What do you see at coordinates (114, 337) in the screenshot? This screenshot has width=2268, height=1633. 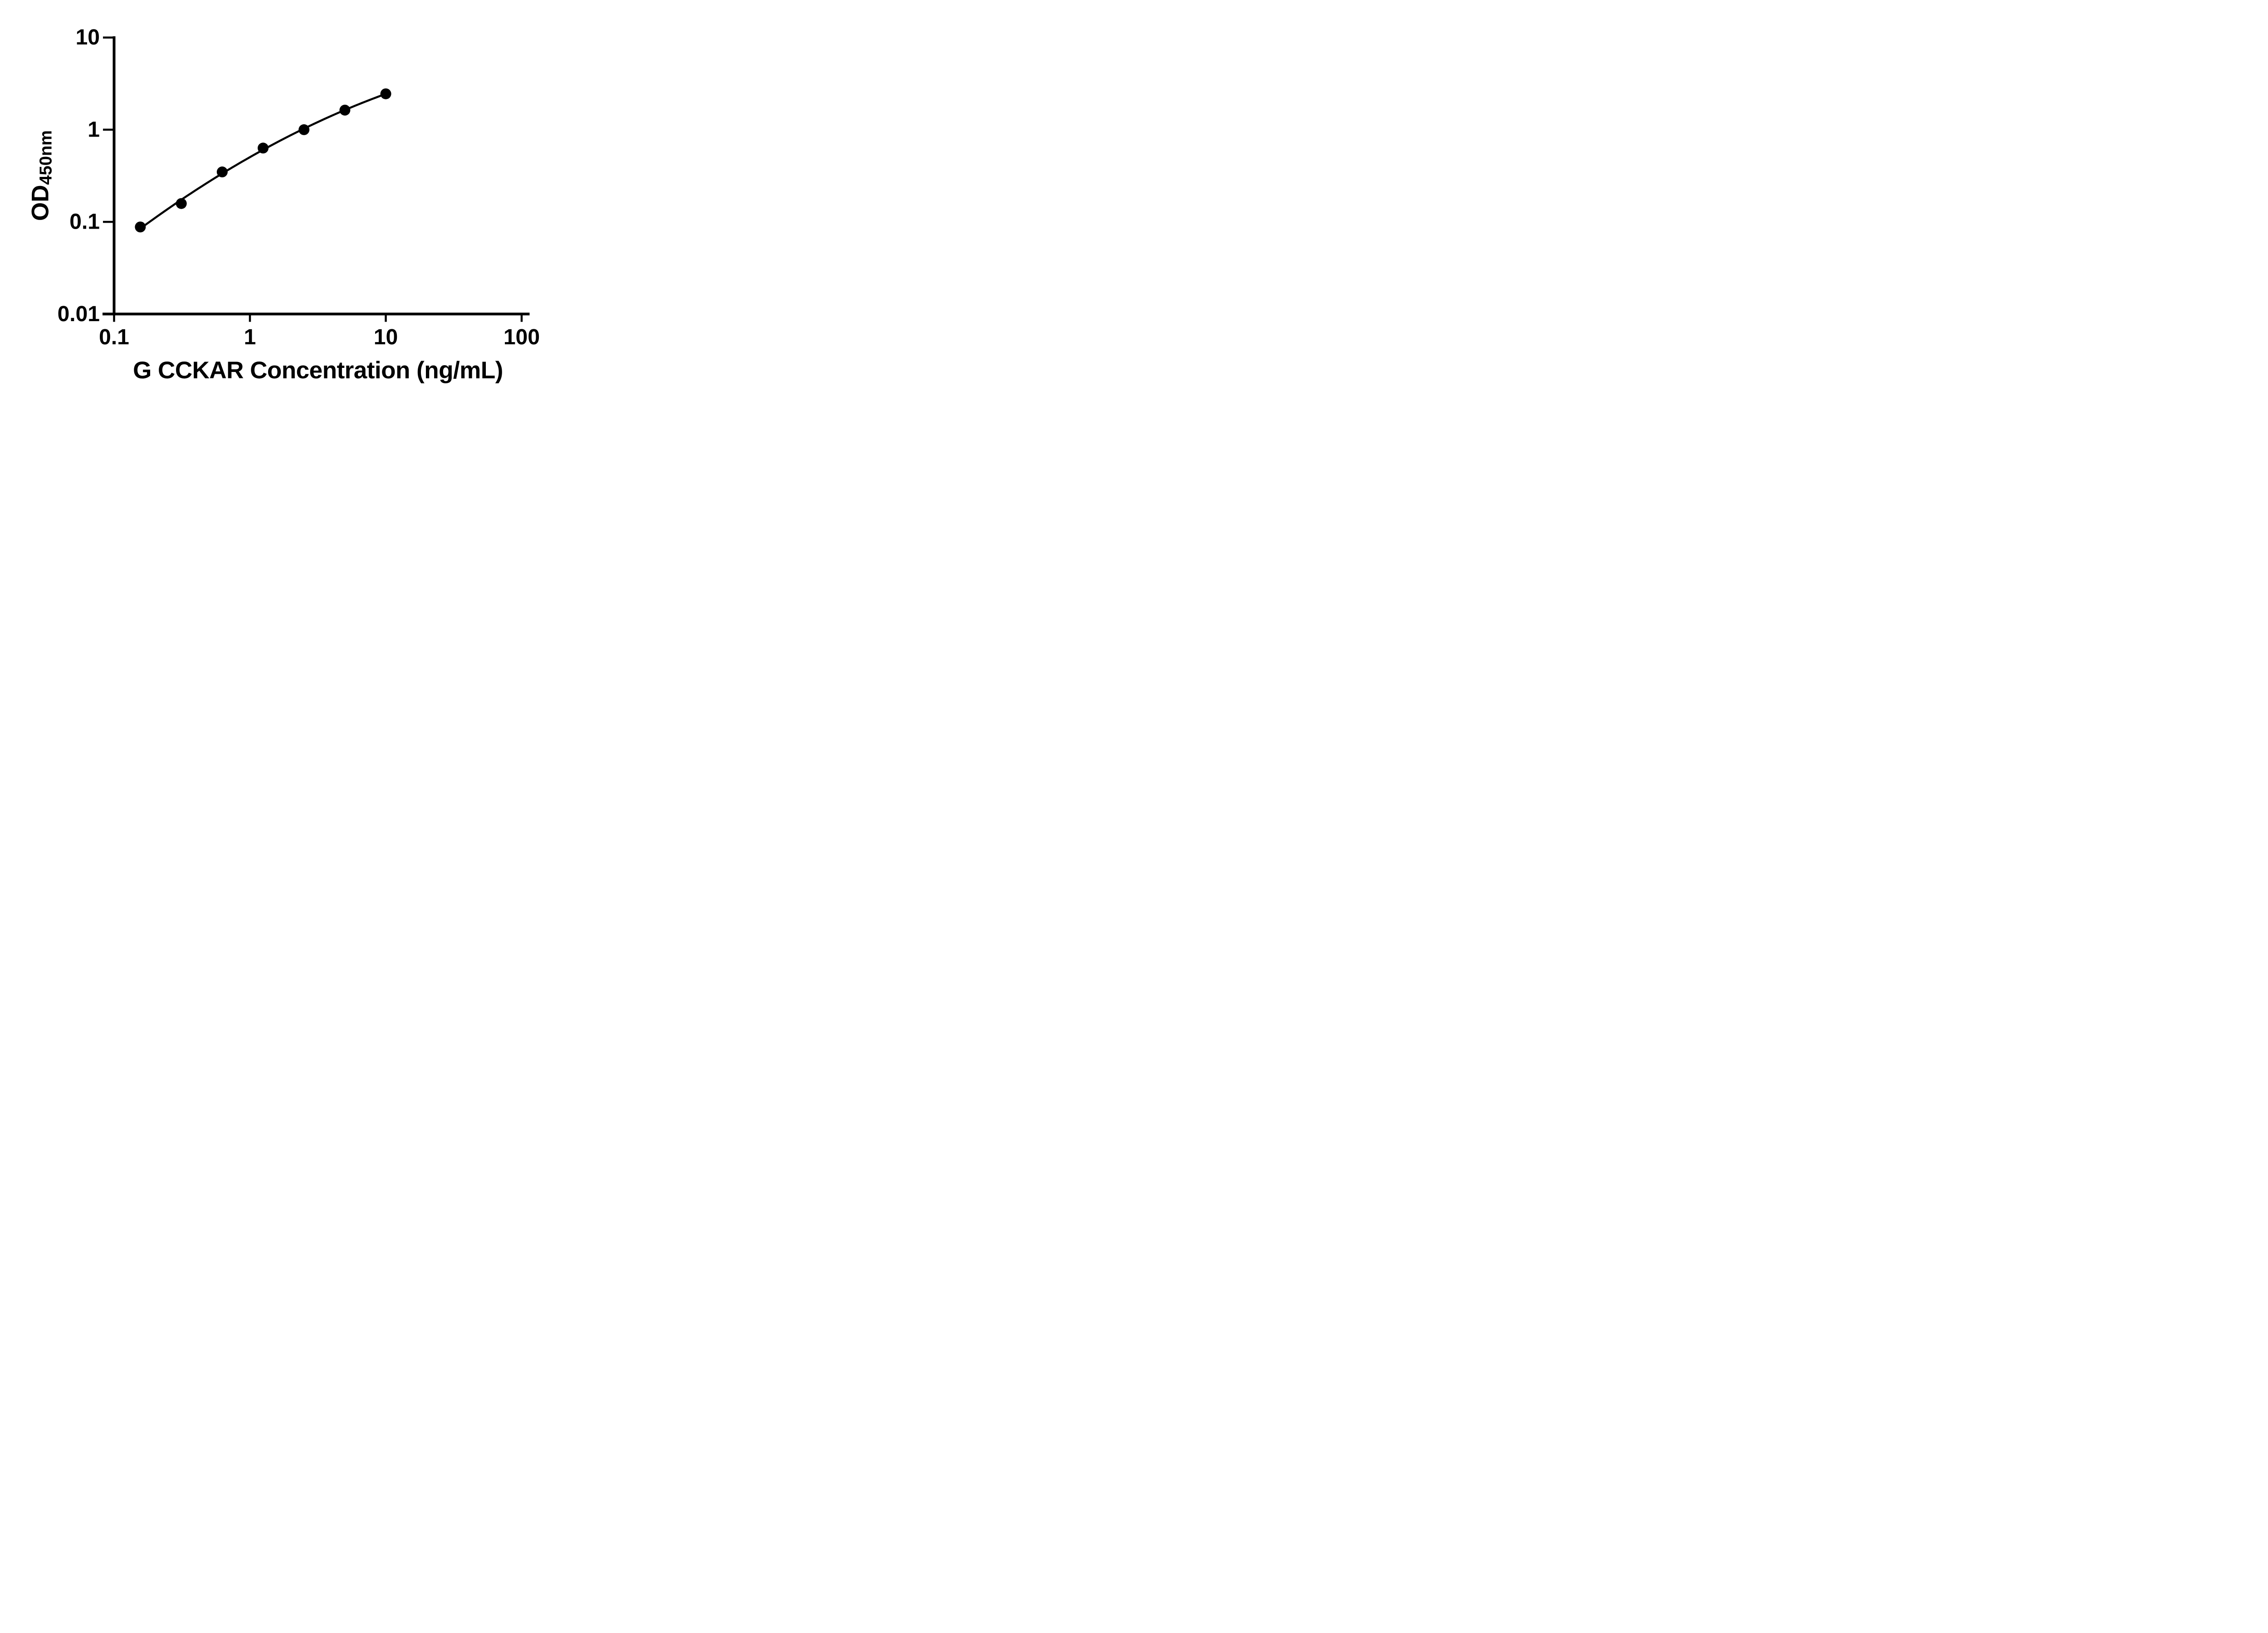 I see `x-tick-label: 0.1` at bounding box center [114, 337].